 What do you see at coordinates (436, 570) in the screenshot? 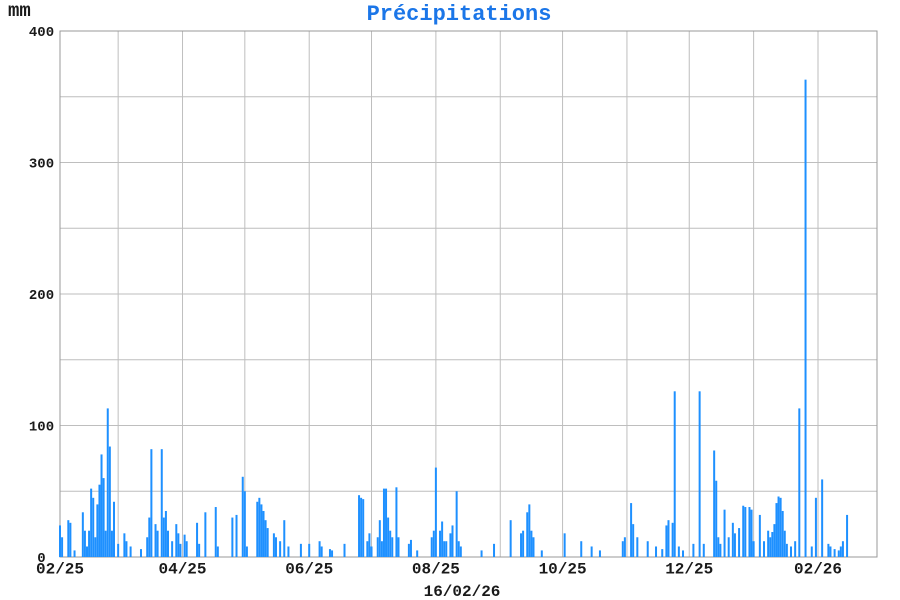
I see `x-tick-label: 08/25` at bounding box center [436, 570].